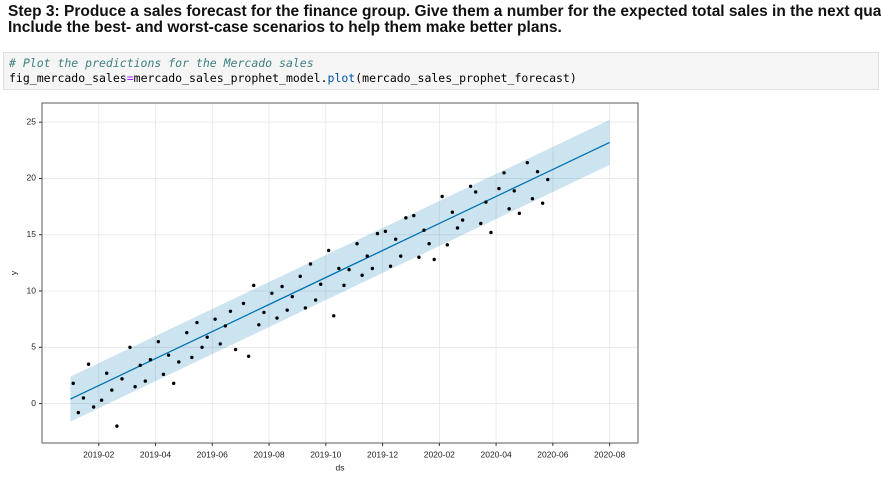 The height and width of the screenshot is (480, 881). I want to click on code-token: ., so click(324, 78).